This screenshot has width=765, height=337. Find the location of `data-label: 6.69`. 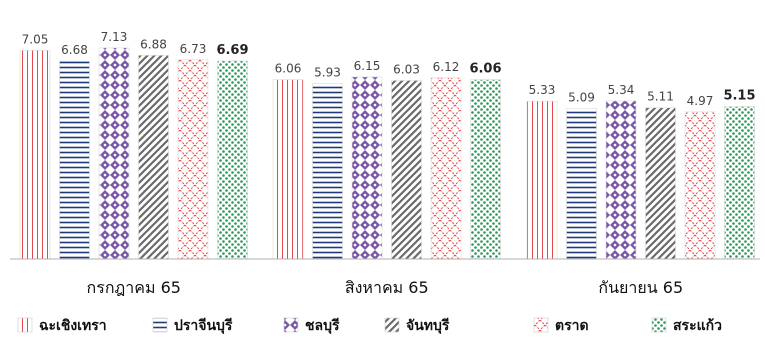

data-label: 6.69 is located at coordinates (232, 50).